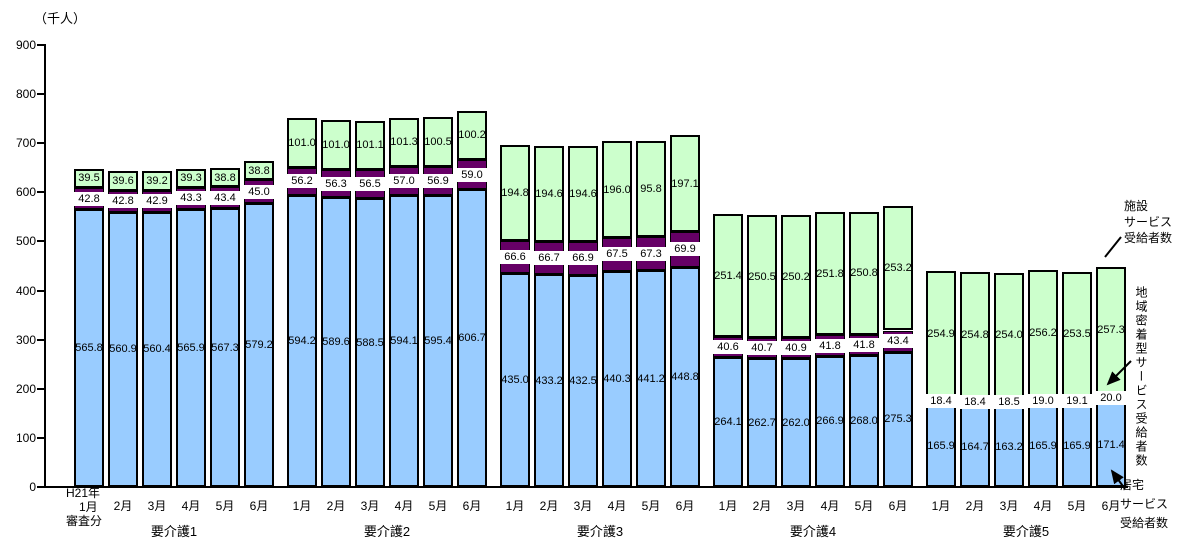  I want to click on value-label-community-service: 43.4, so click(225, 197).